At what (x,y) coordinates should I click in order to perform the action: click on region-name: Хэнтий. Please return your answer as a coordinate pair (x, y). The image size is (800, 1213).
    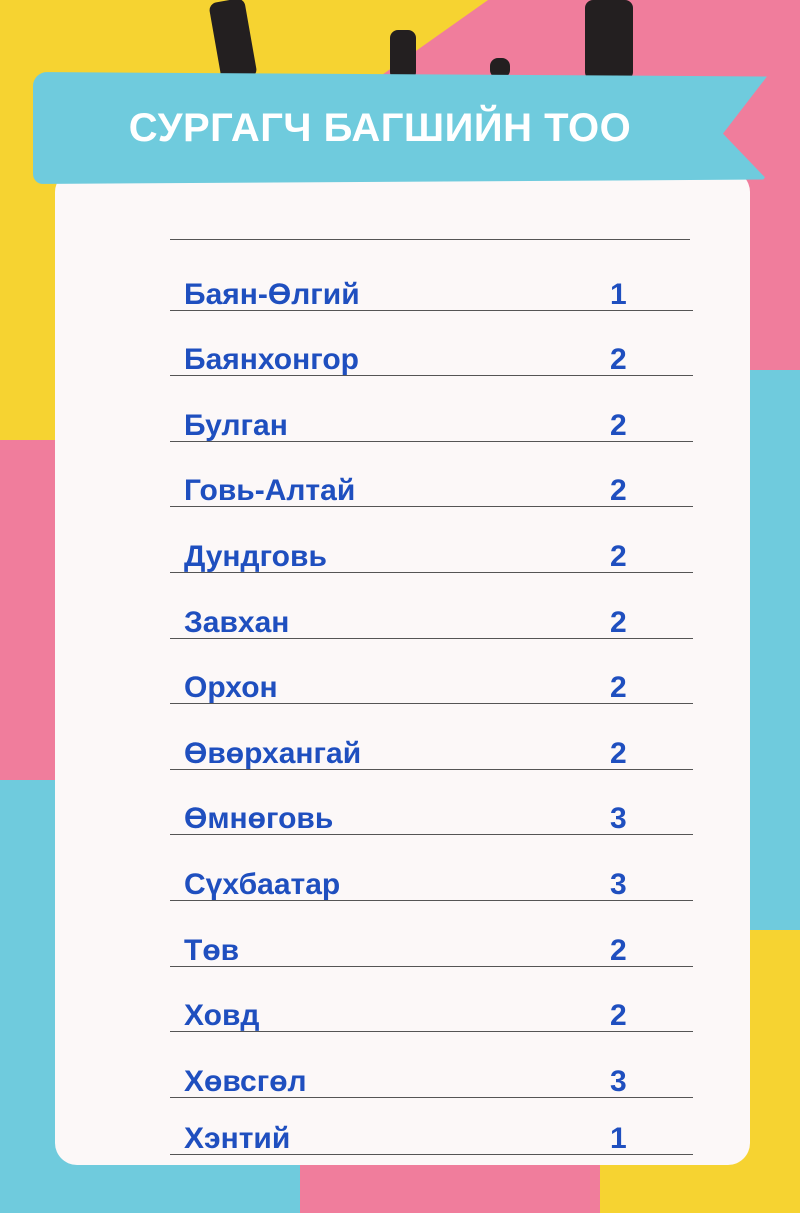
    Looking at the image, I should click on (237, 1138).